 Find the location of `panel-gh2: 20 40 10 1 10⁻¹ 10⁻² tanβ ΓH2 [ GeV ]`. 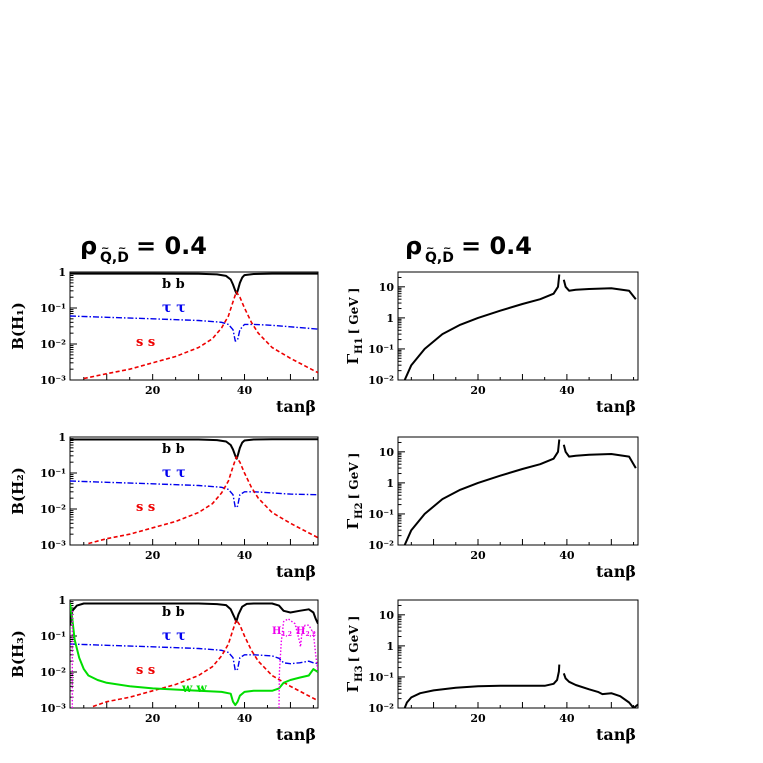

panel-gh2: 20 40 10 1 10⁻¹ 10⁻² tanβ ΓH2 [ GeV ] is located at coordinates (491, 508).